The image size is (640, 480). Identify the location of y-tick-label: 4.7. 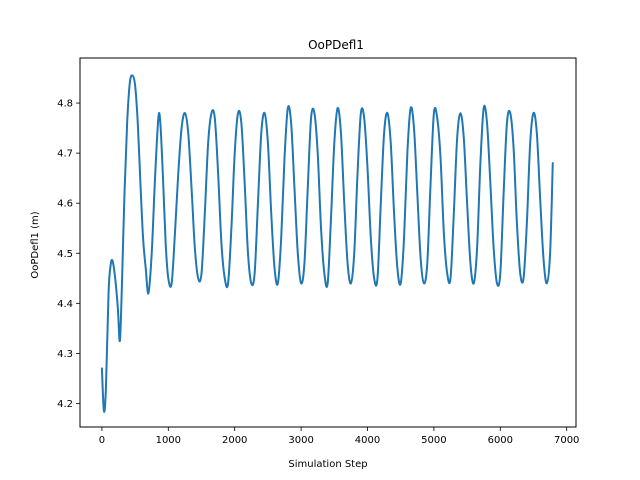
(65, 154).